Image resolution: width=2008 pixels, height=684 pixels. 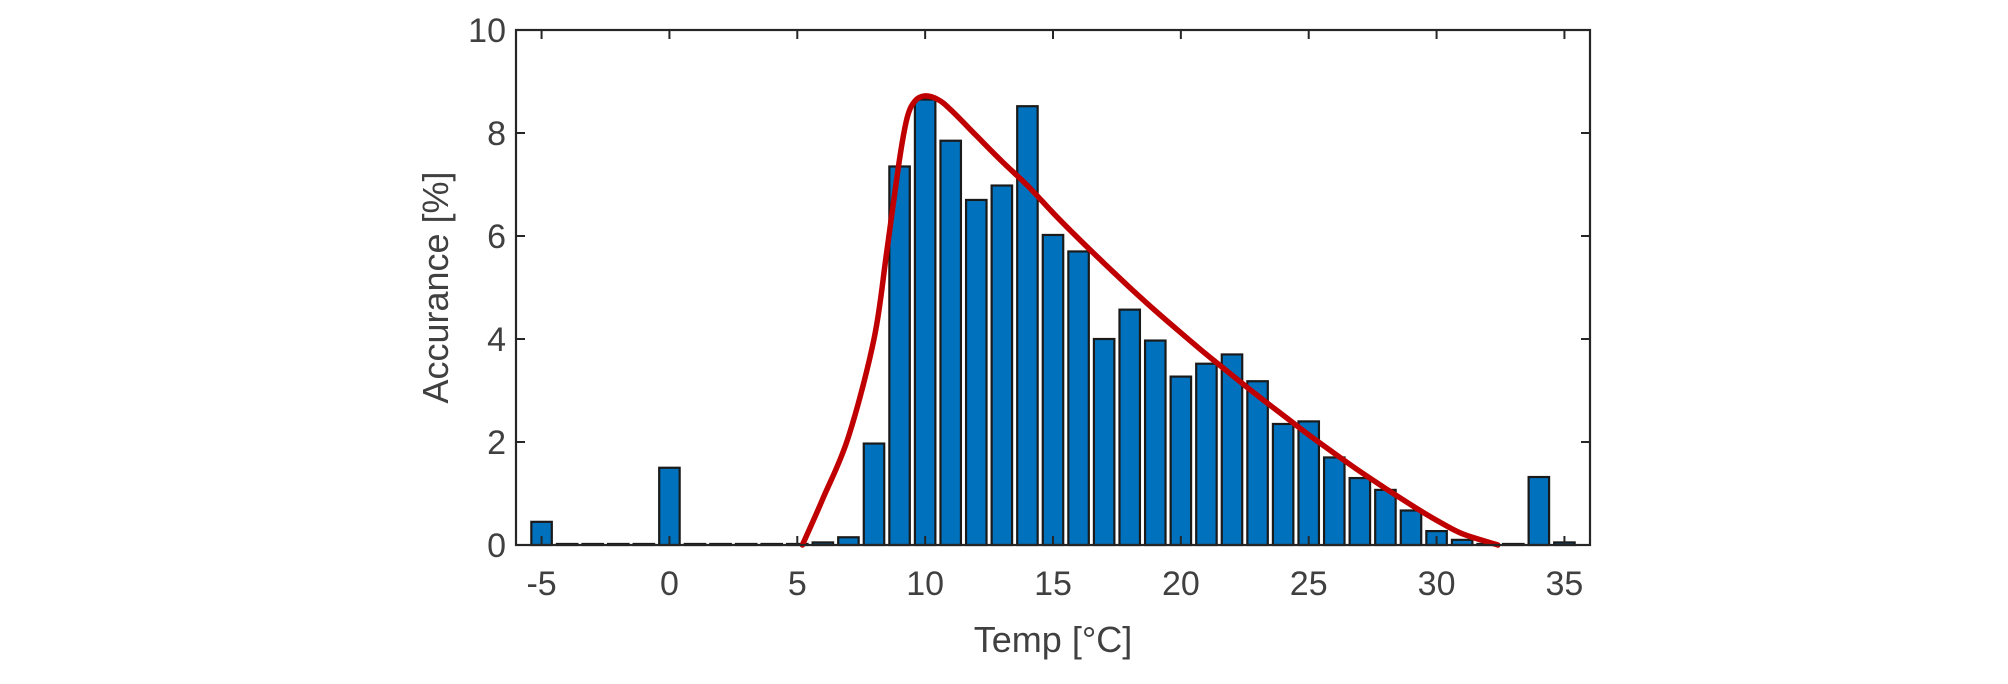 I want to click on x-tick-label: 25, so click(x=1309, y=584).